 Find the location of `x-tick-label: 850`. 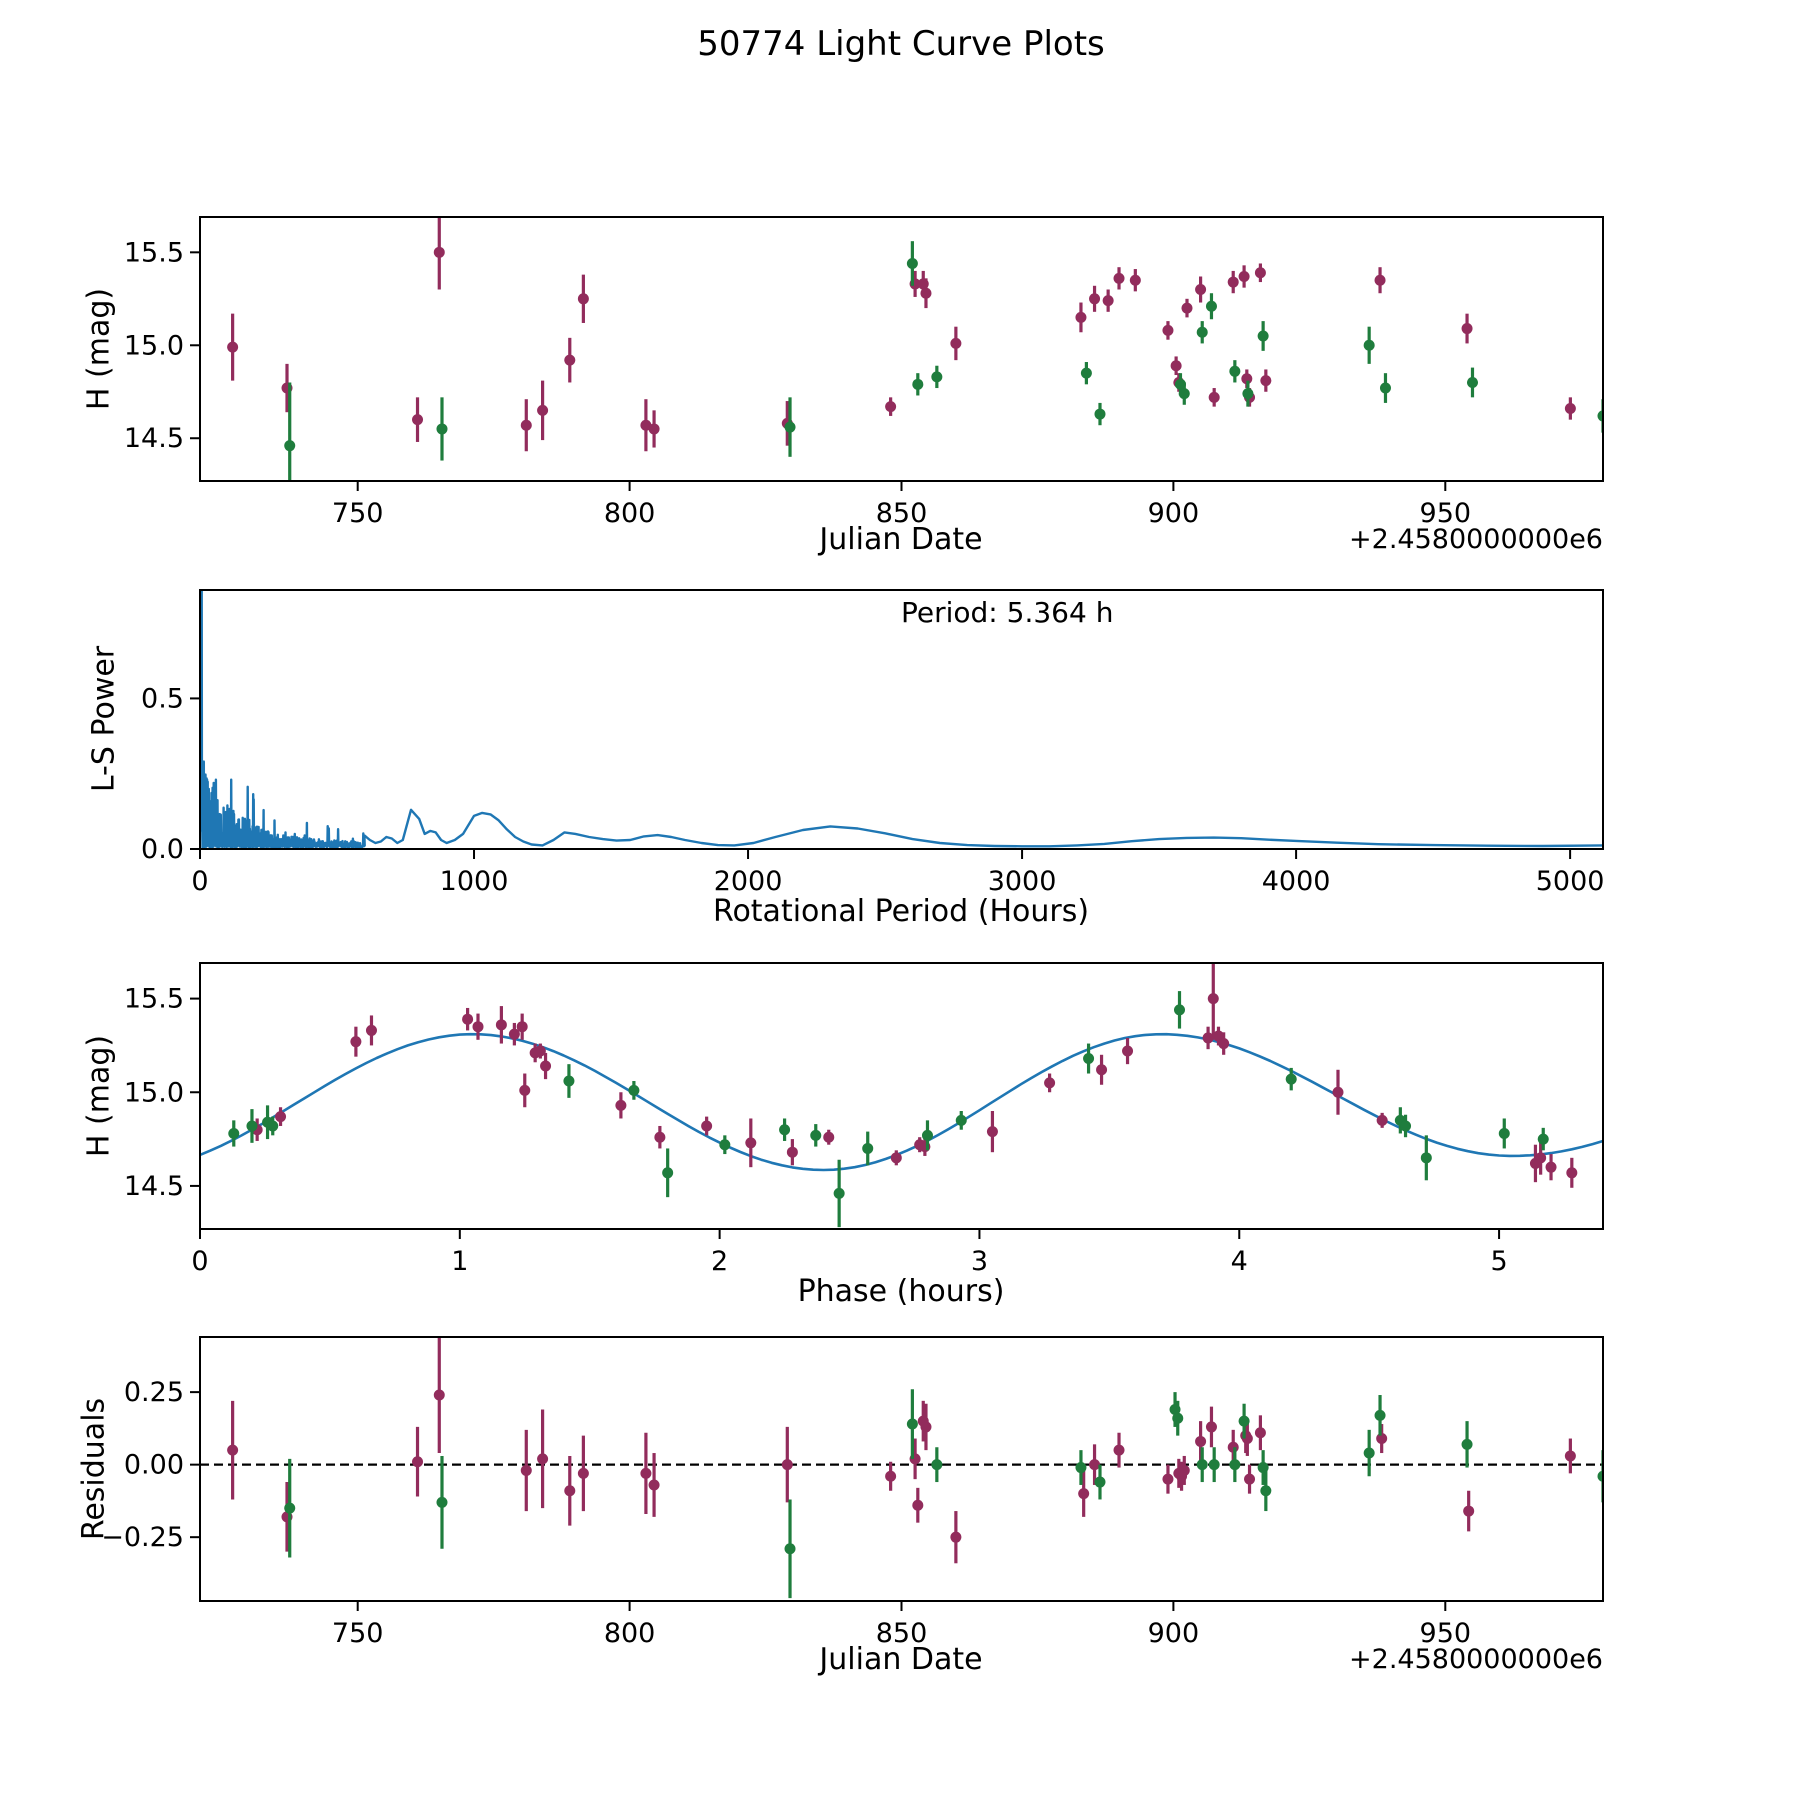

x-tick-label: 850 is located at coordinates (902, 1633).